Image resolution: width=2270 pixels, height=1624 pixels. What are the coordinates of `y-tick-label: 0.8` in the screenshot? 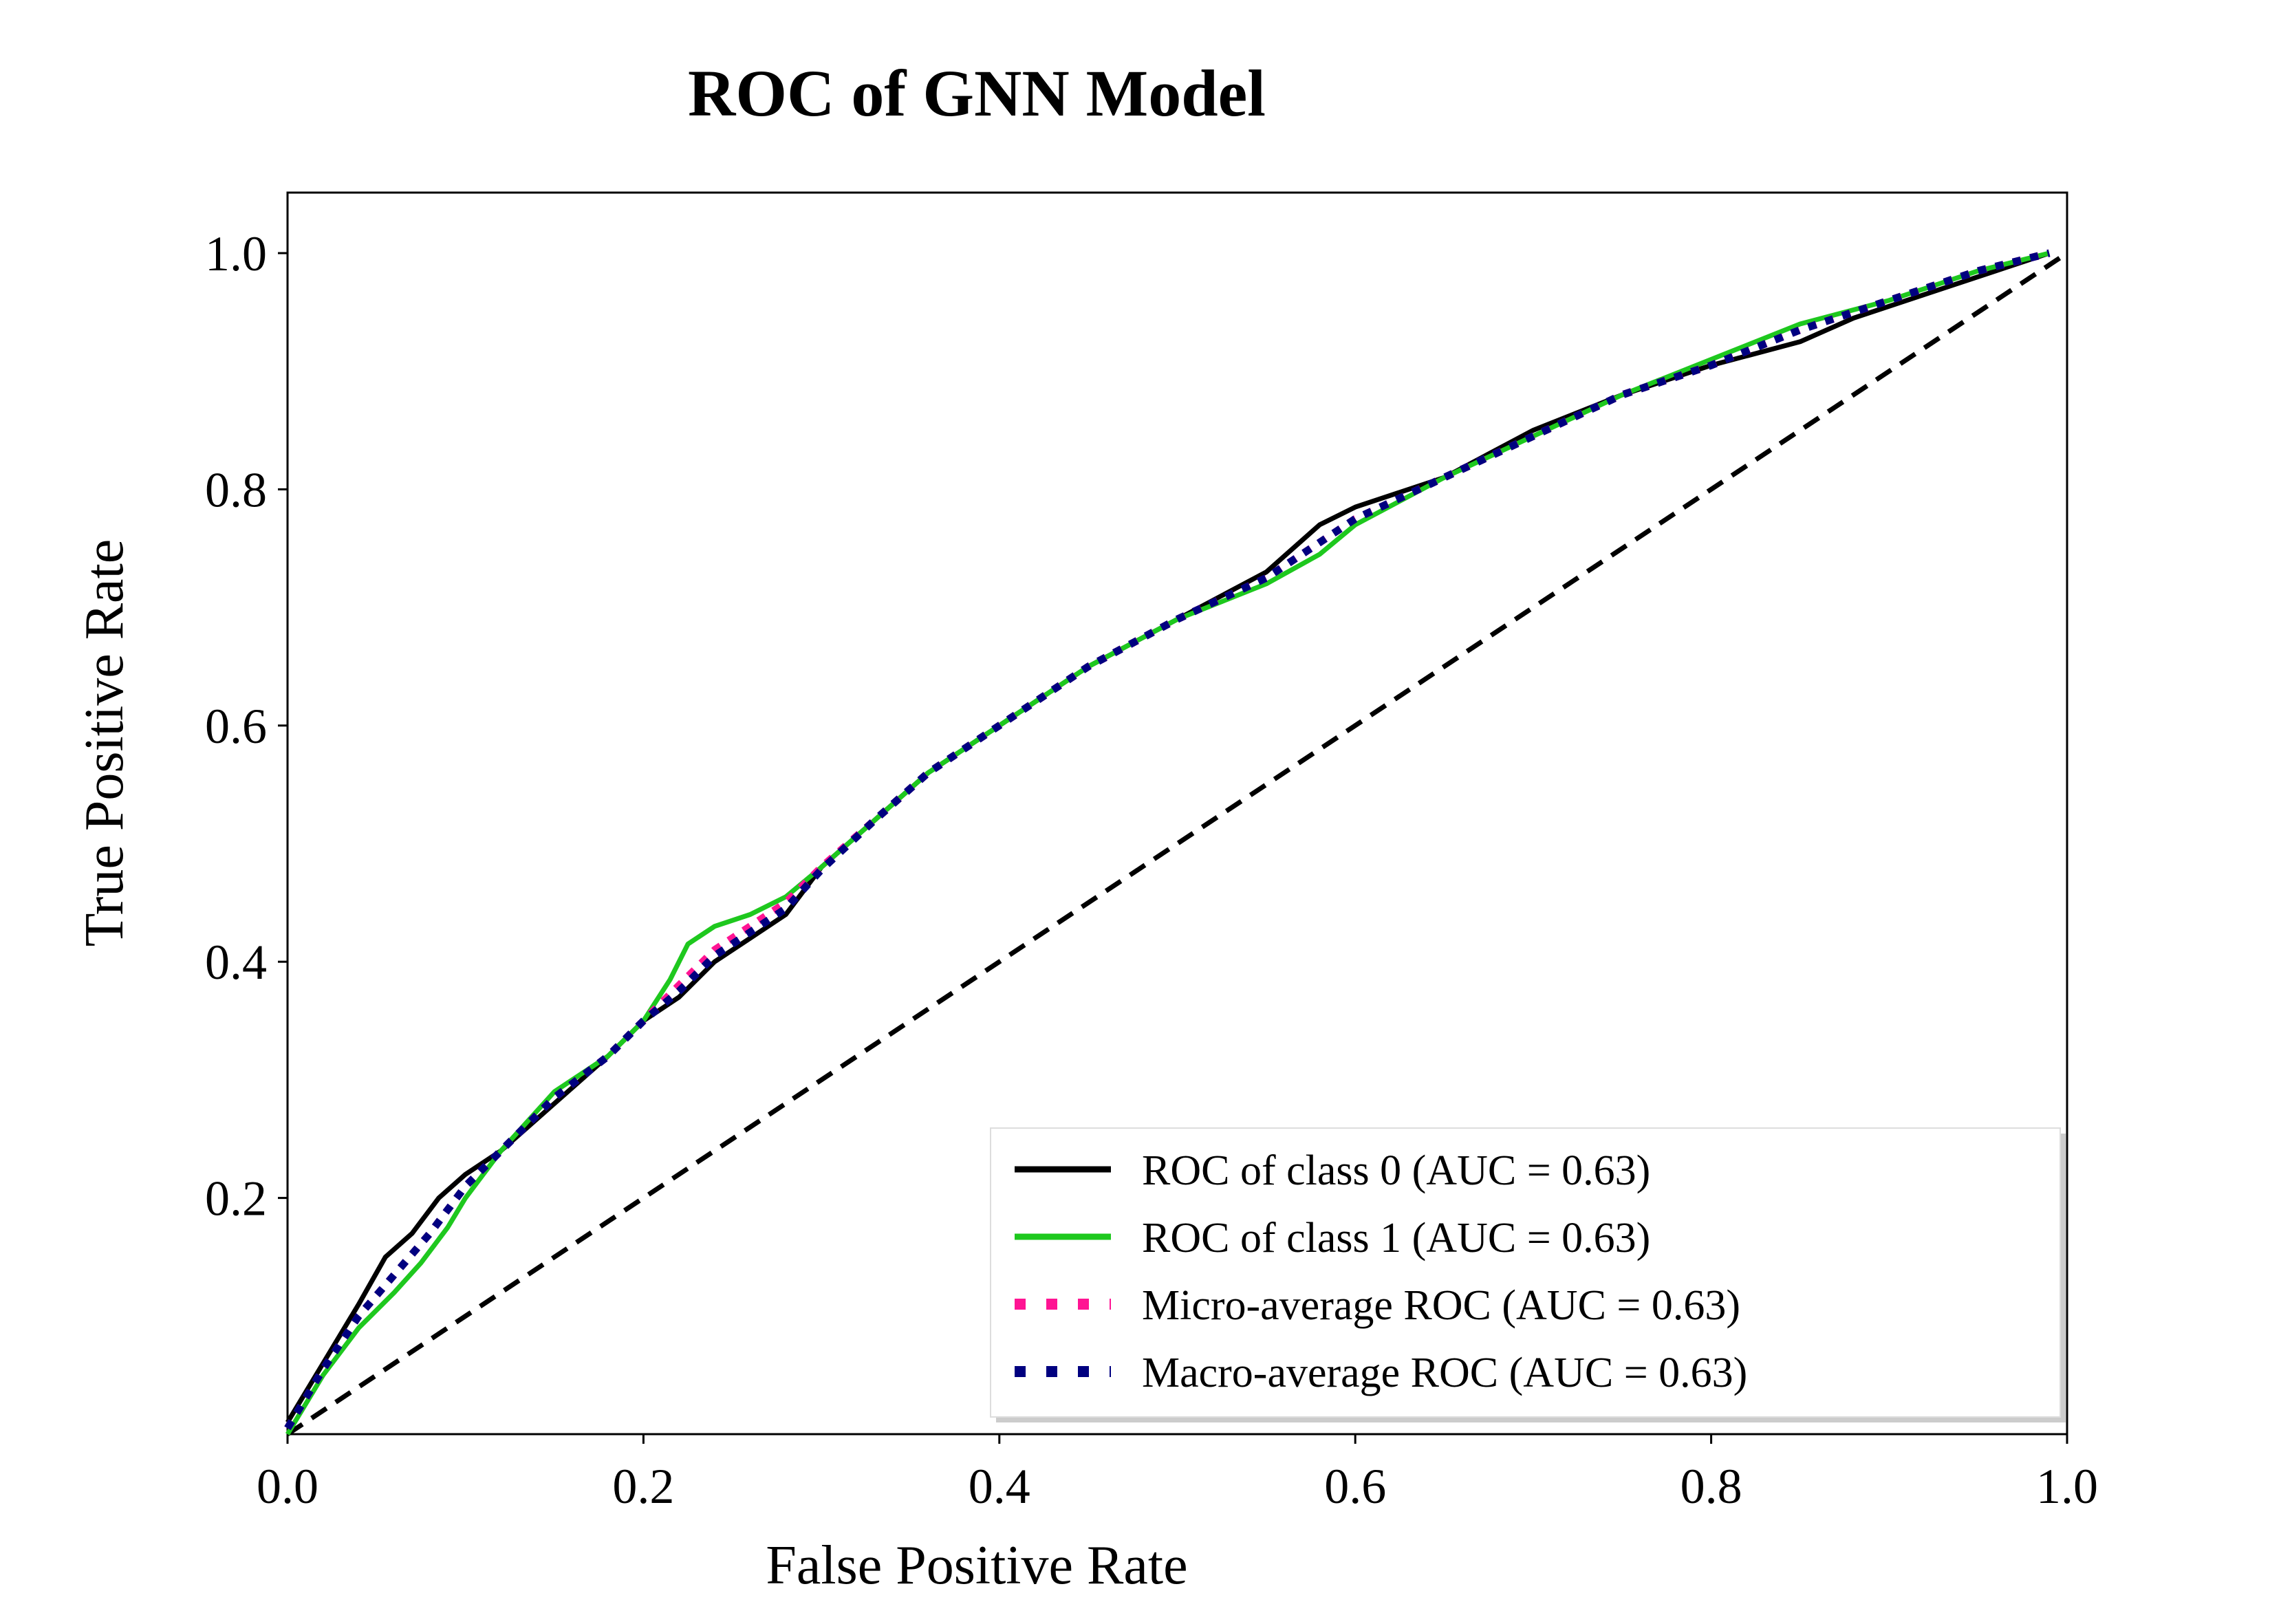 It's located at (236, 489).